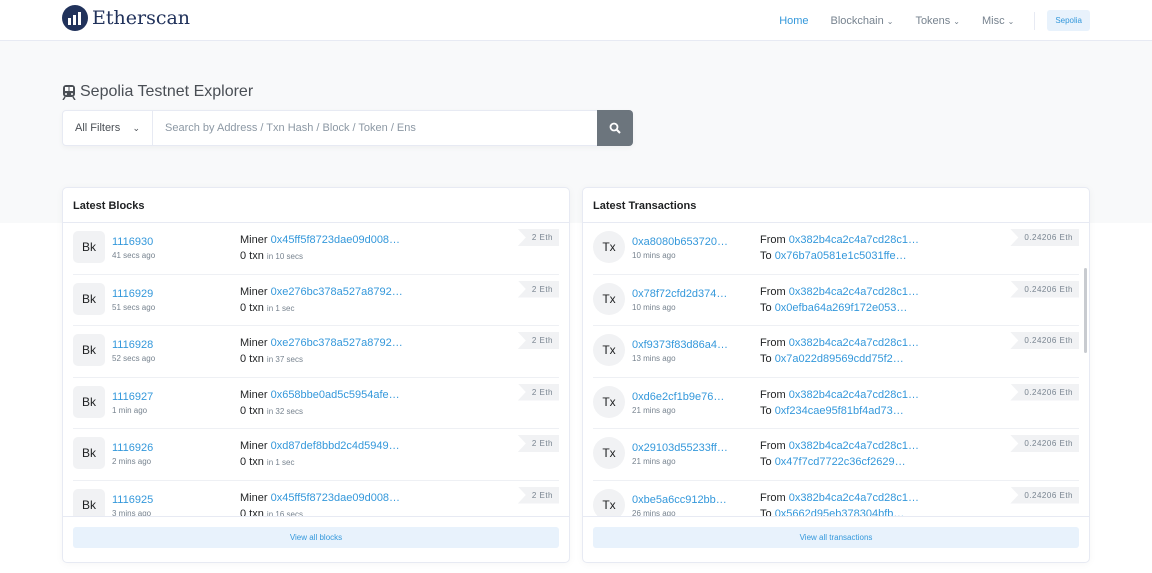  I want to click on card-title: Latest Transactions, so click(836, 205).